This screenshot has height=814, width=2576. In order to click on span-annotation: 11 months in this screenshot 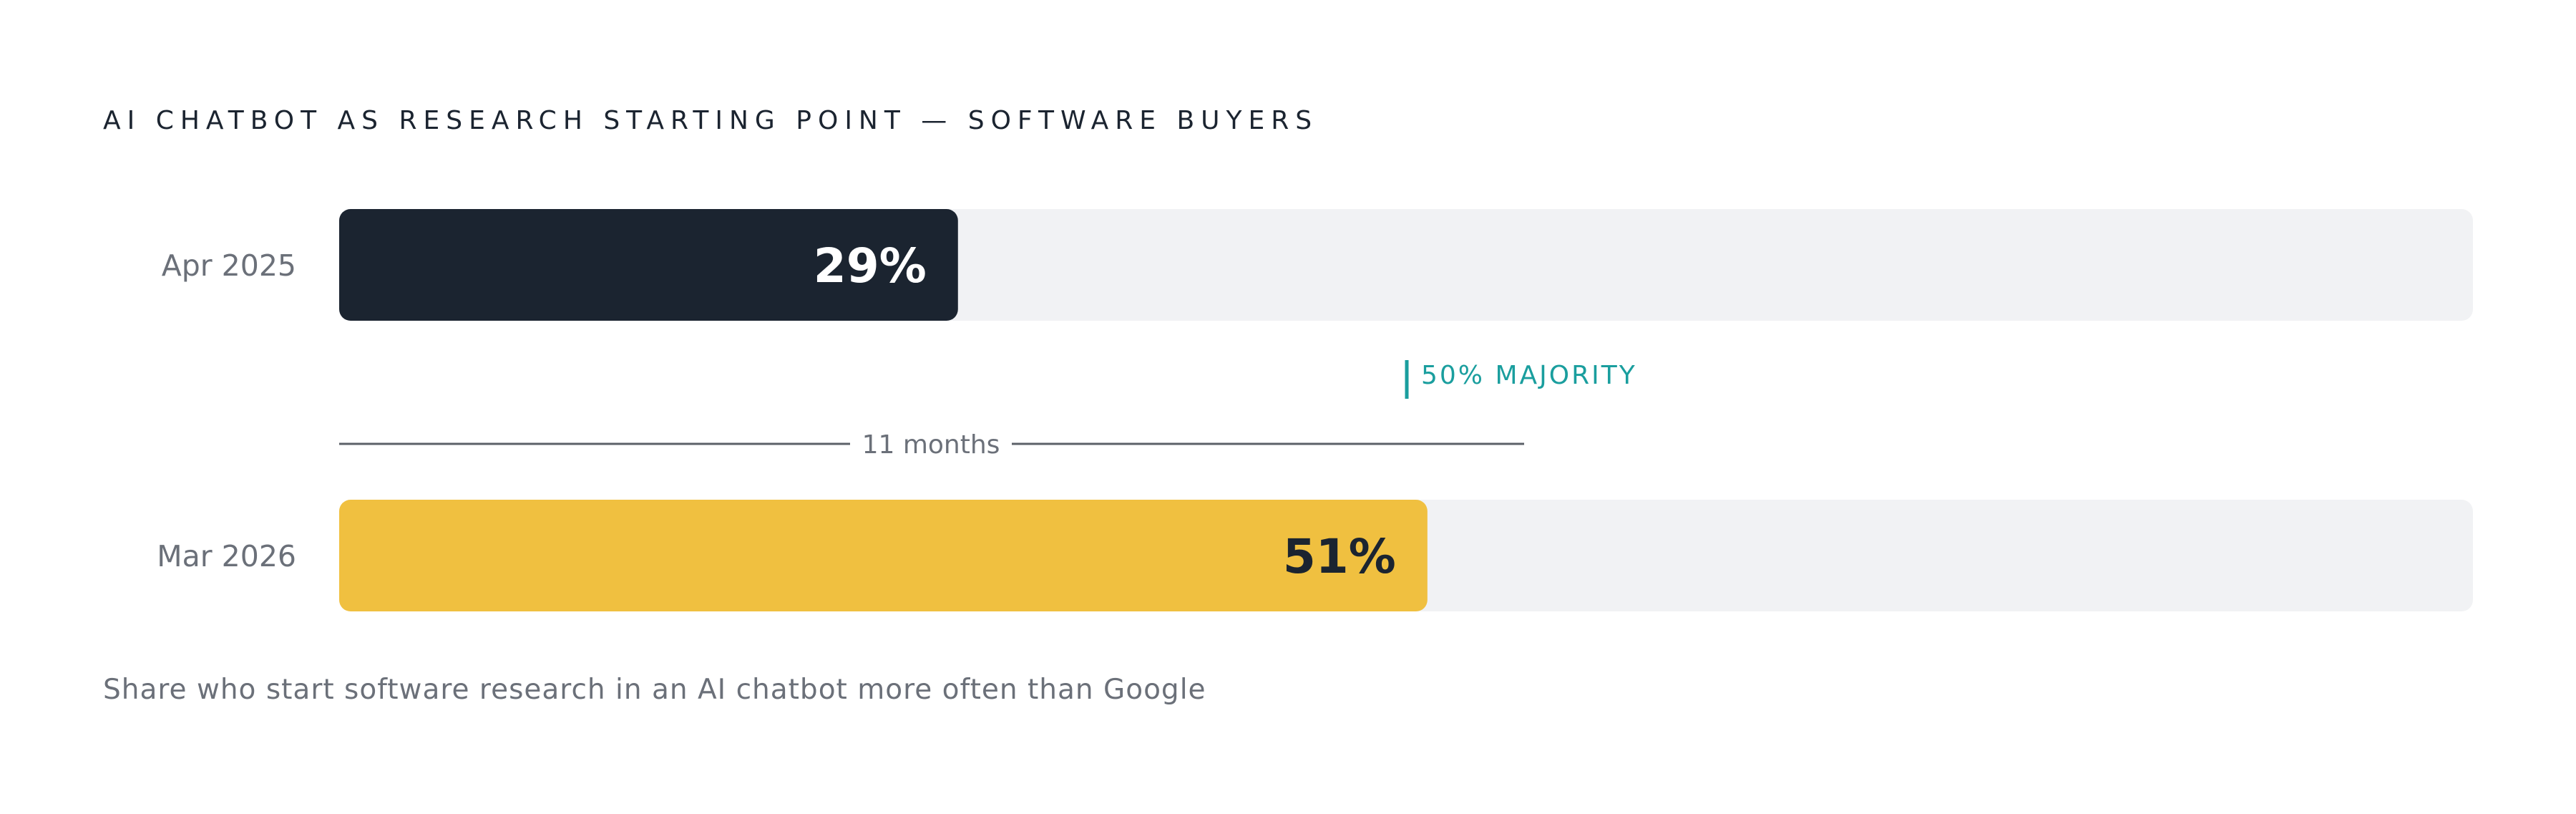, I will do `click(931, 445)`.